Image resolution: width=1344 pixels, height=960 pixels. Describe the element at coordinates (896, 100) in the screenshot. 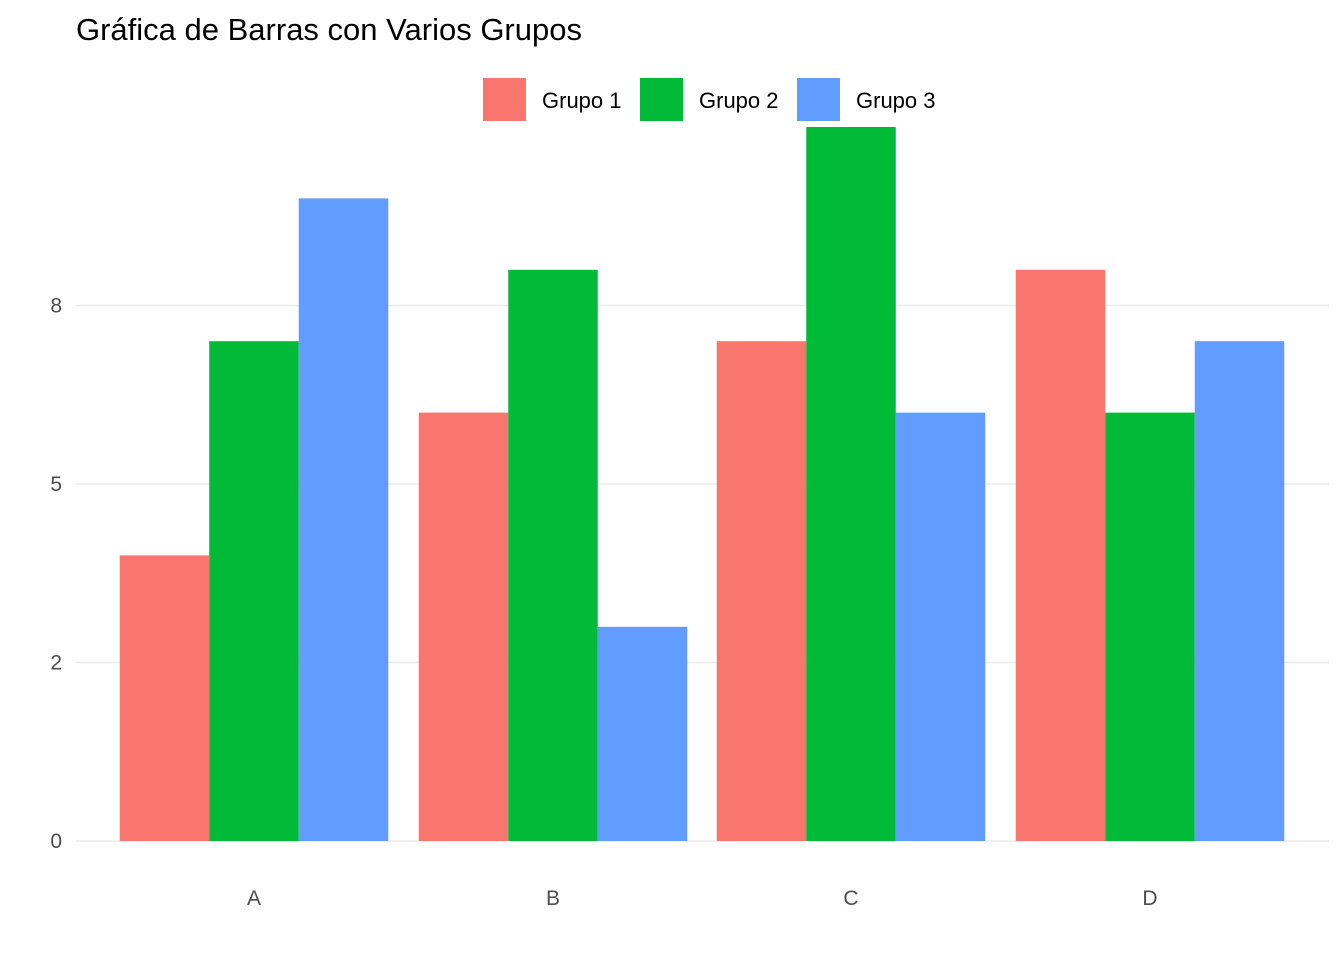

I see `legend-label: Grupo 3` at that location.